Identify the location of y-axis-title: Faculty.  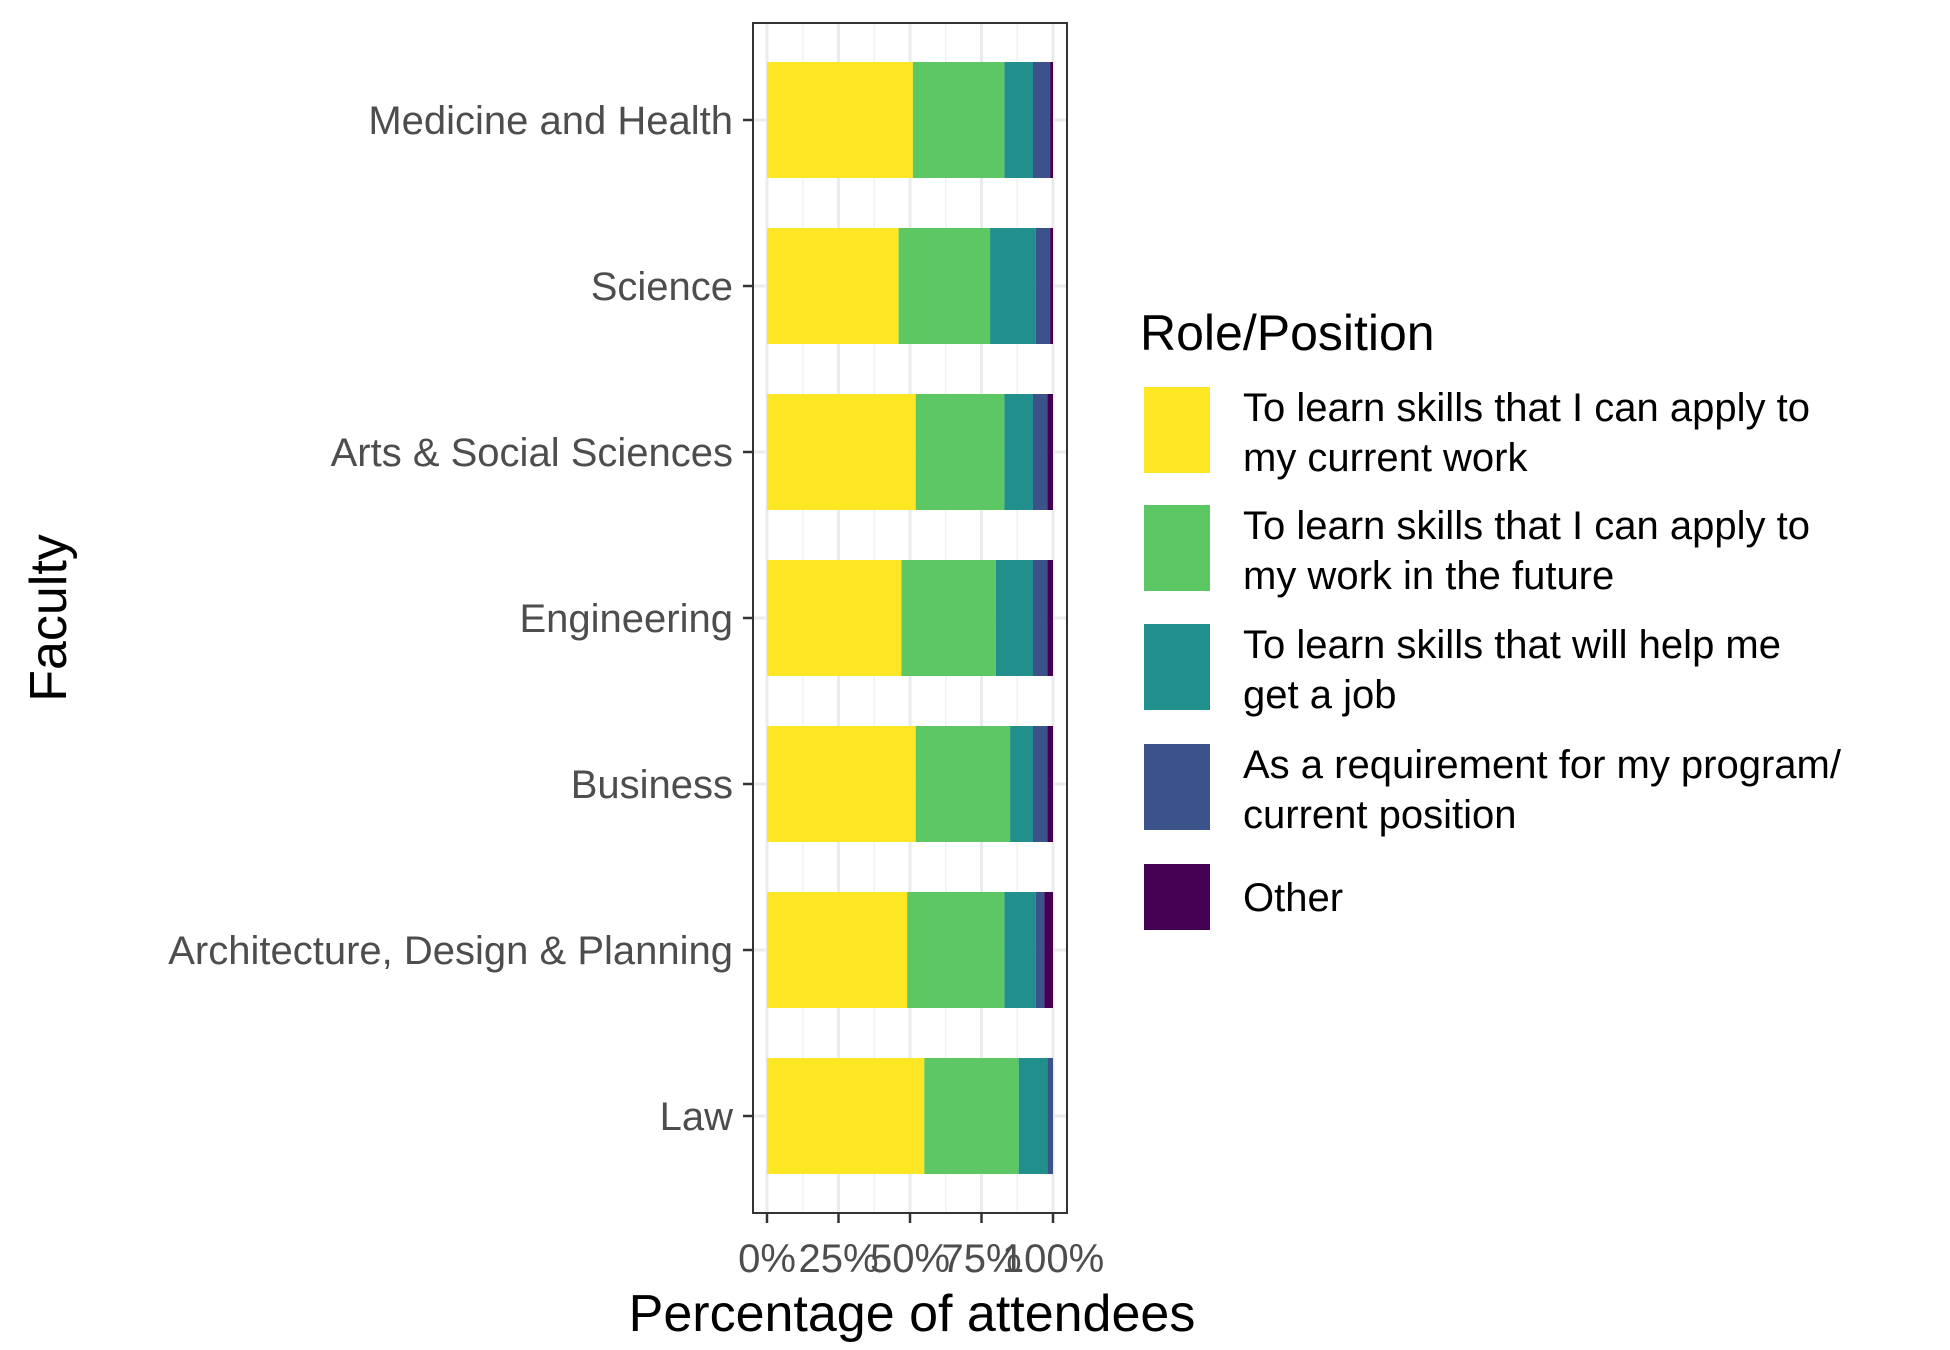
(49, 618).